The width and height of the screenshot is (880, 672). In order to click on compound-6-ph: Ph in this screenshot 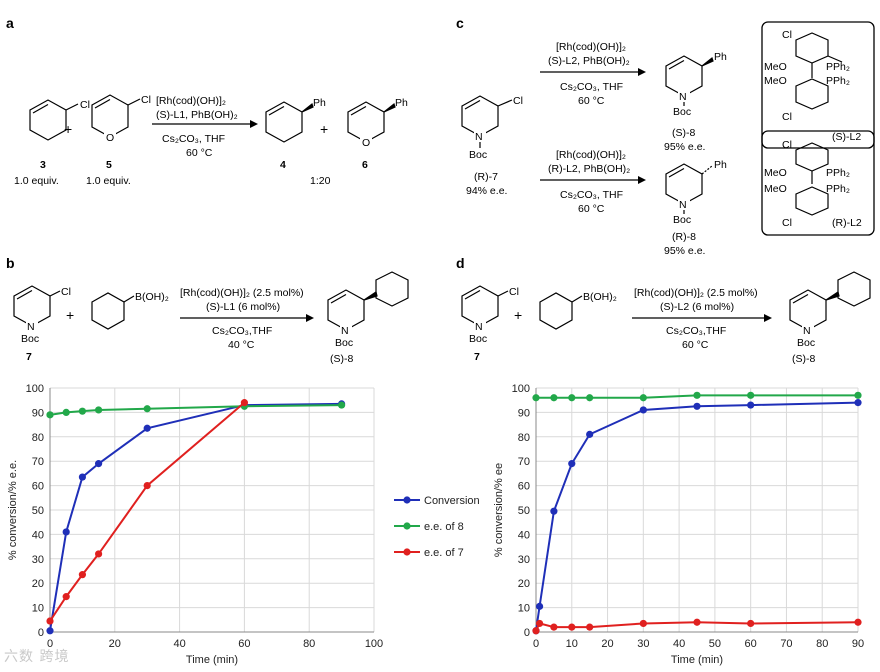, I will do `click(401, 103)`.